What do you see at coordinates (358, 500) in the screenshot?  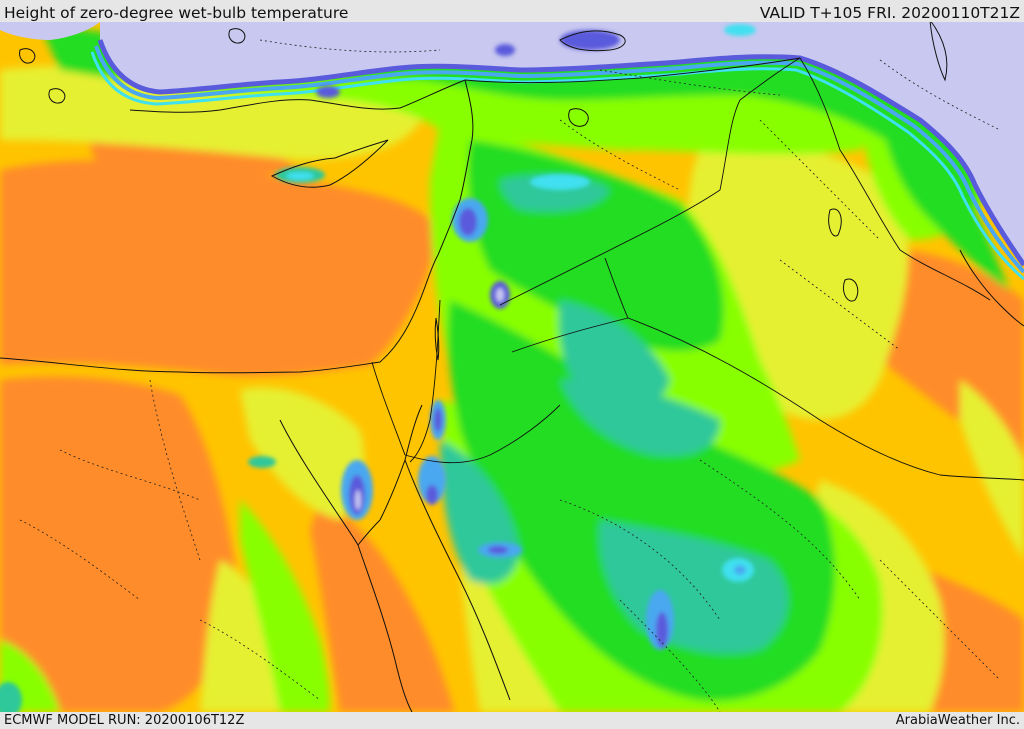 I see `spot-sinai-peak` at bounding box center [358, 500].